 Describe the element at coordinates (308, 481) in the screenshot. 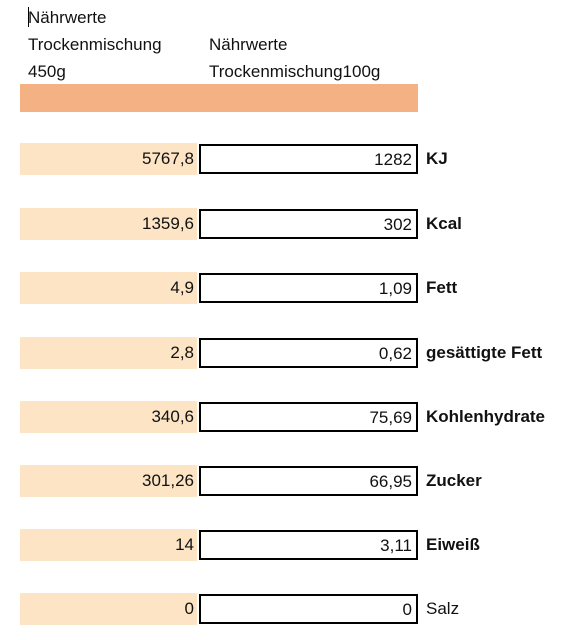

I see `per100g-value-cell: 66,95` at that location.